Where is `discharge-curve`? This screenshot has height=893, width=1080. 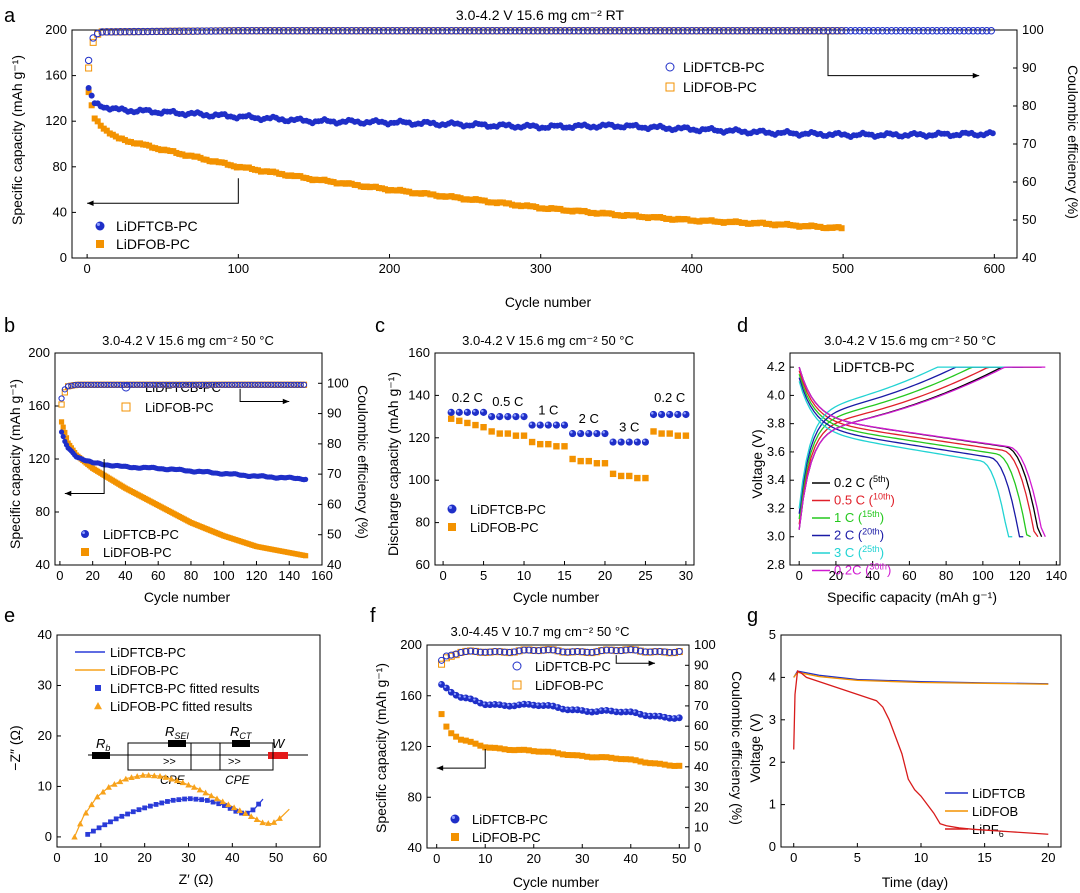
discharge-curve is located at coordinates (918, 454).